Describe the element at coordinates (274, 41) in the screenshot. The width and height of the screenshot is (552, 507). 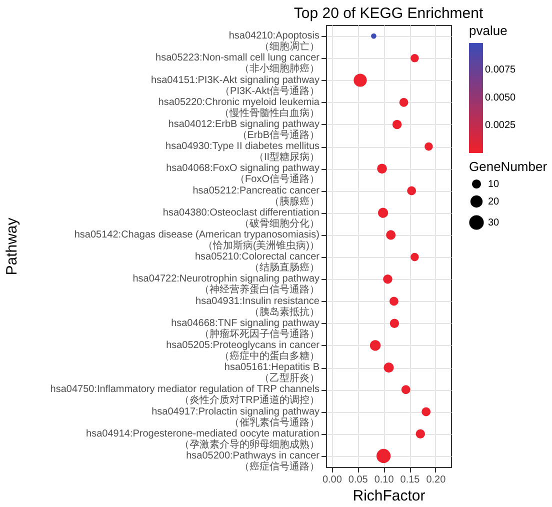
I see `y-tick-label: hsa04210:Apoptosis （细胞凋亡）` at that location.